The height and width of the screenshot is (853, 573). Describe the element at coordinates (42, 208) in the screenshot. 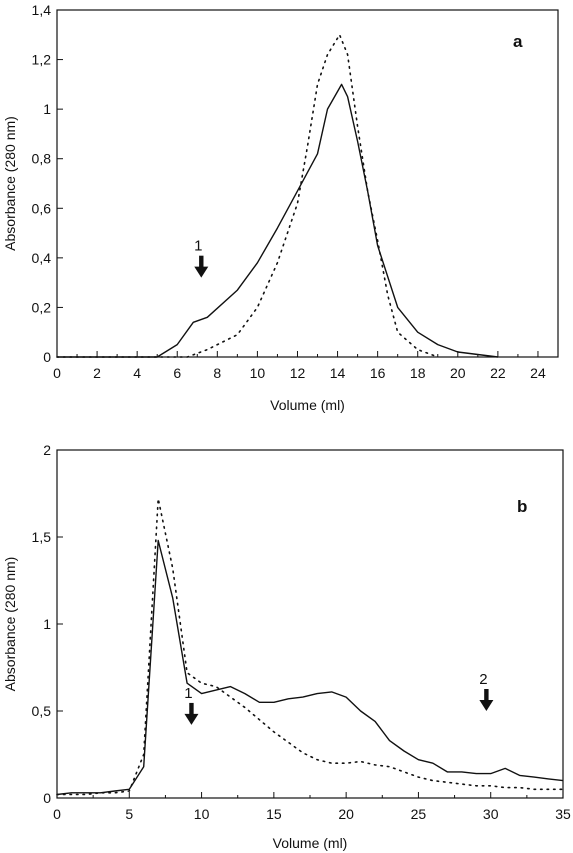

I see `y-tick-label: 0,6` at that location.